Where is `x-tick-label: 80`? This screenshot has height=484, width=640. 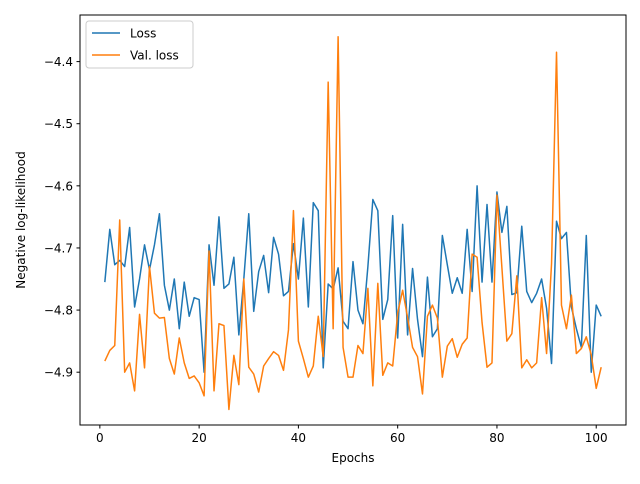 x-tick-label: 80 is located at coordinates (496, 438).